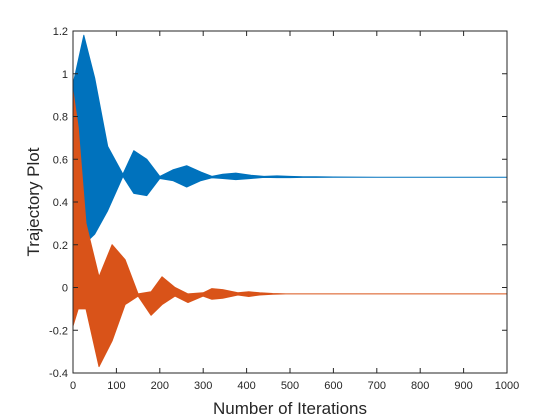  Describe the element at coordinates (60, 118) in the screenshot. I see `y-tick-label: 0.8` at that location.